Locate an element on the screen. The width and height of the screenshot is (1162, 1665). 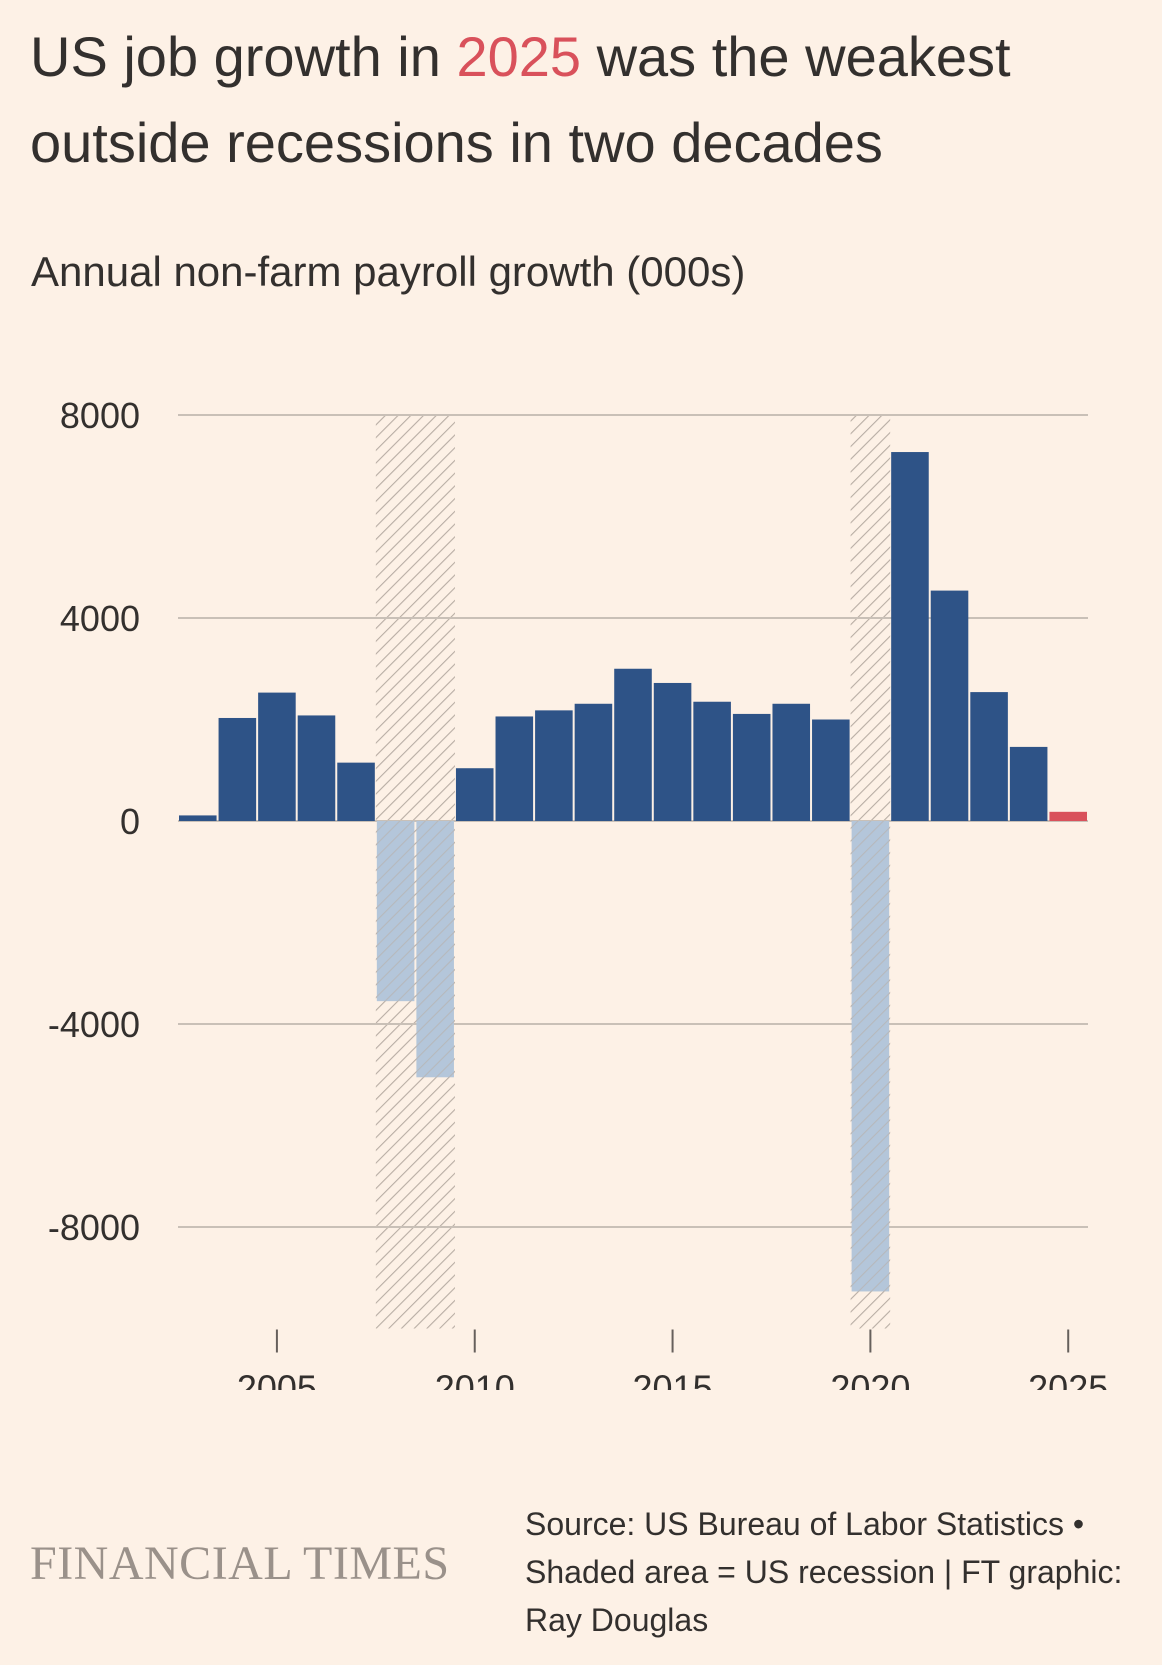
bar-2022 is located at coordinates (949, 705).